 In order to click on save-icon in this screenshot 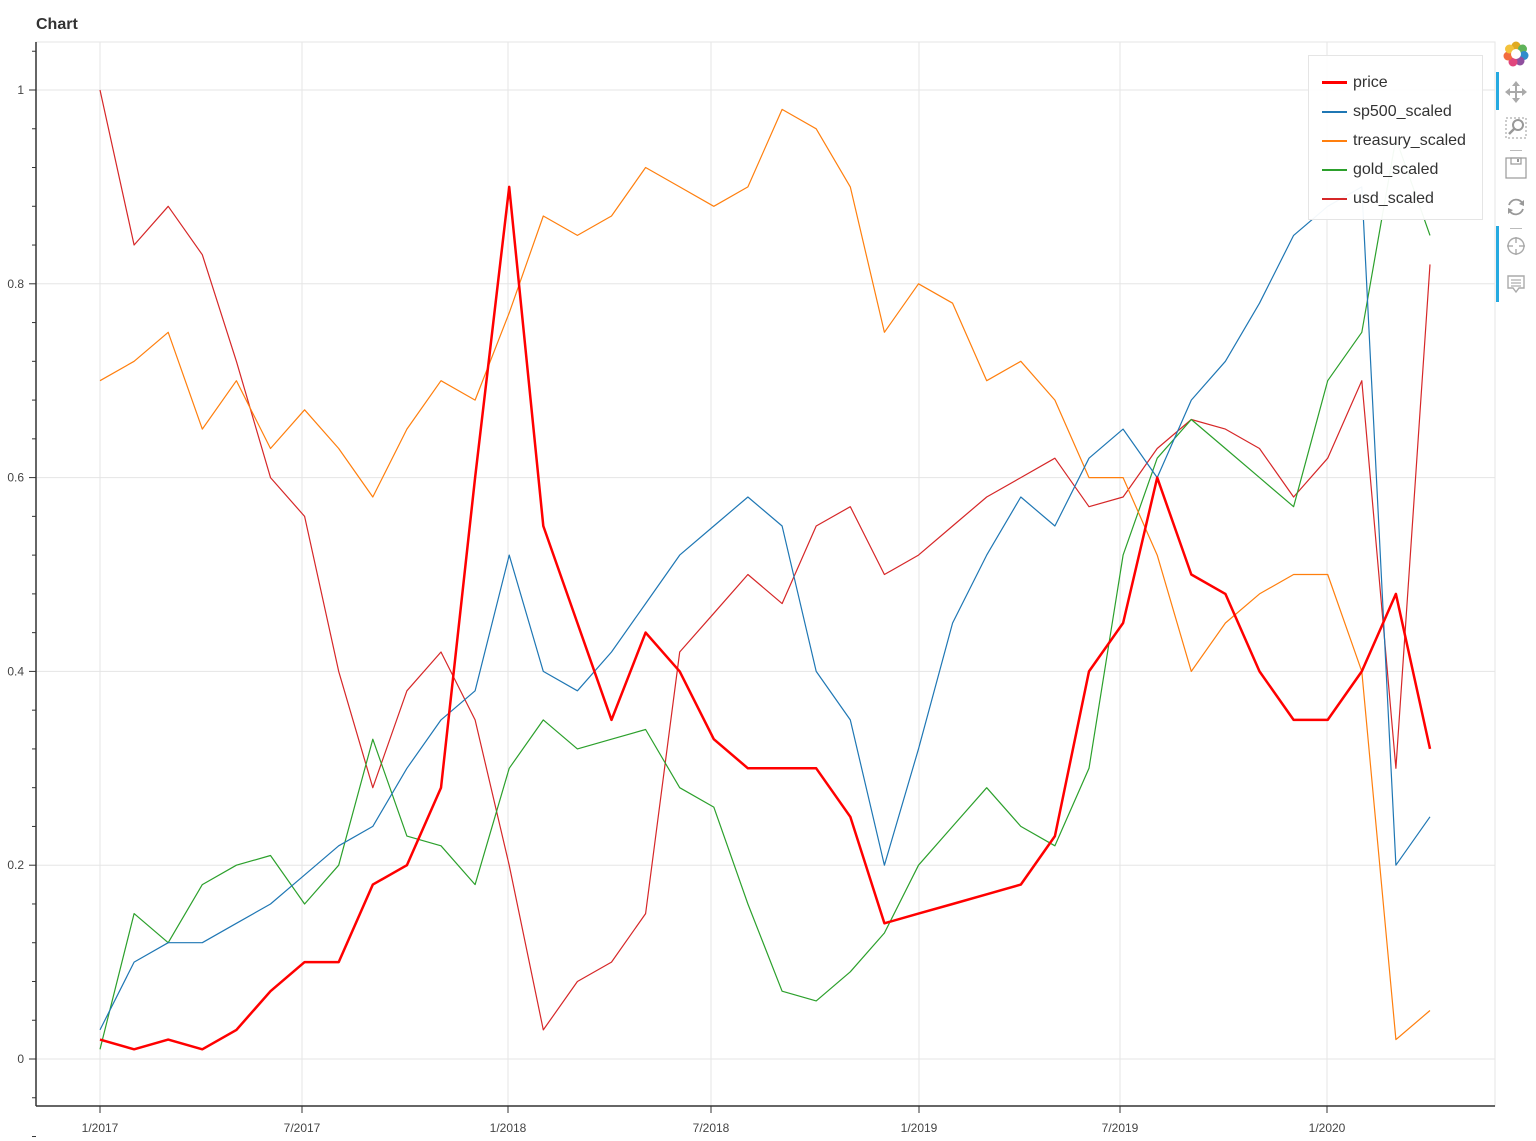, I will do `click(1516, 168)`.